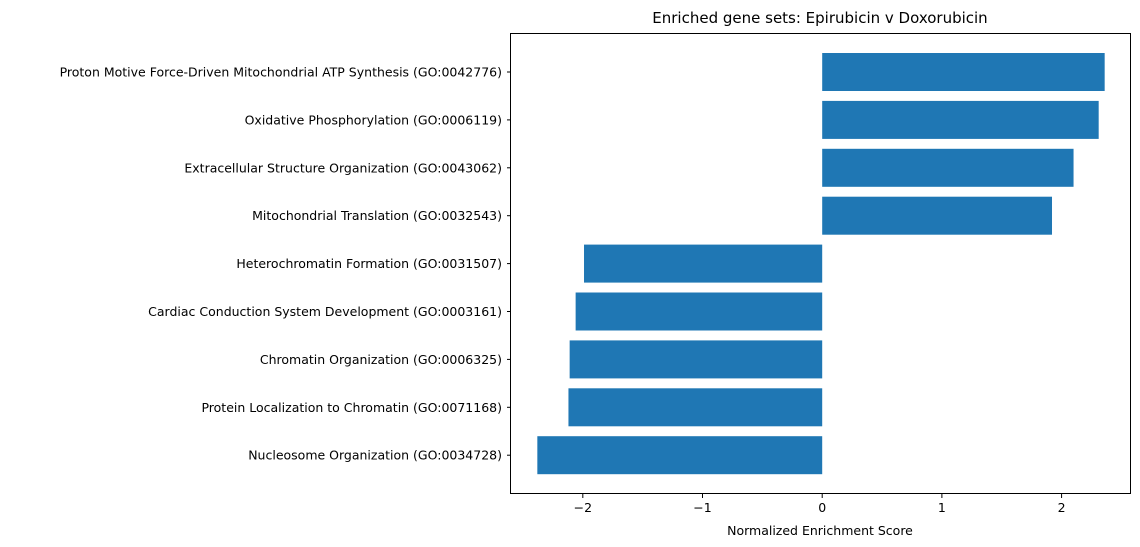 The width and height of the screenshot is (1140, 547). What do you see at coordinates (377, 215) in the screenshot?
I see `y-tick-label: Mitochondrial Translation (GO:0032543)` at bounding box center [377, 215].